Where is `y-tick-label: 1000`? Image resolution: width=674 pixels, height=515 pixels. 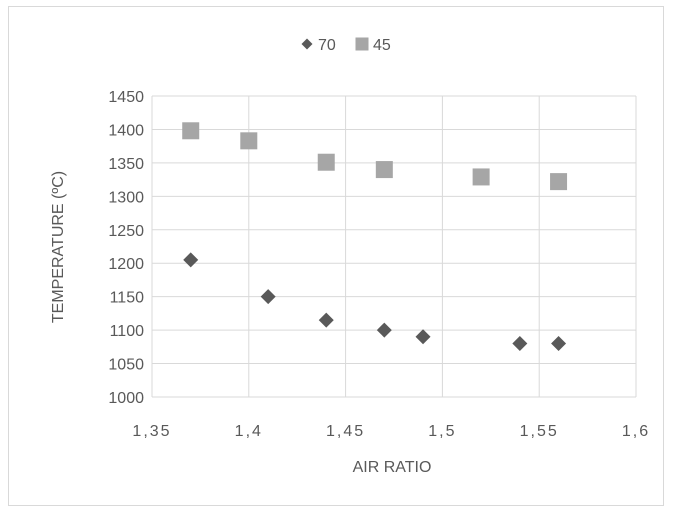 y-tick-label: 1000 is located at coordinates (126, 398).